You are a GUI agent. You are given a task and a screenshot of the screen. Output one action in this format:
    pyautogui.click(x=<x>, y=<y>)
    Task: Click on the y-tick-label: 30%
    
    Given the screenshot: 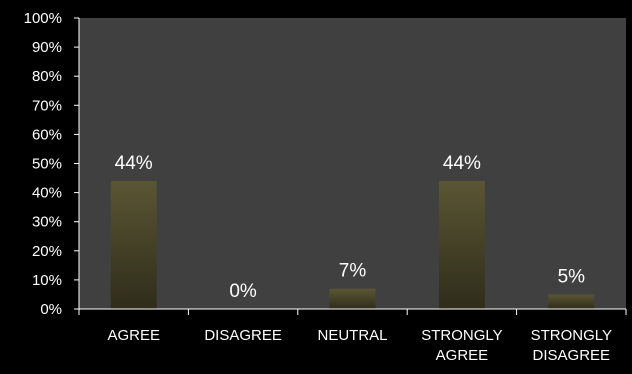 What is the action you would take?
    pyautogui.click(x=47, y=222)
    